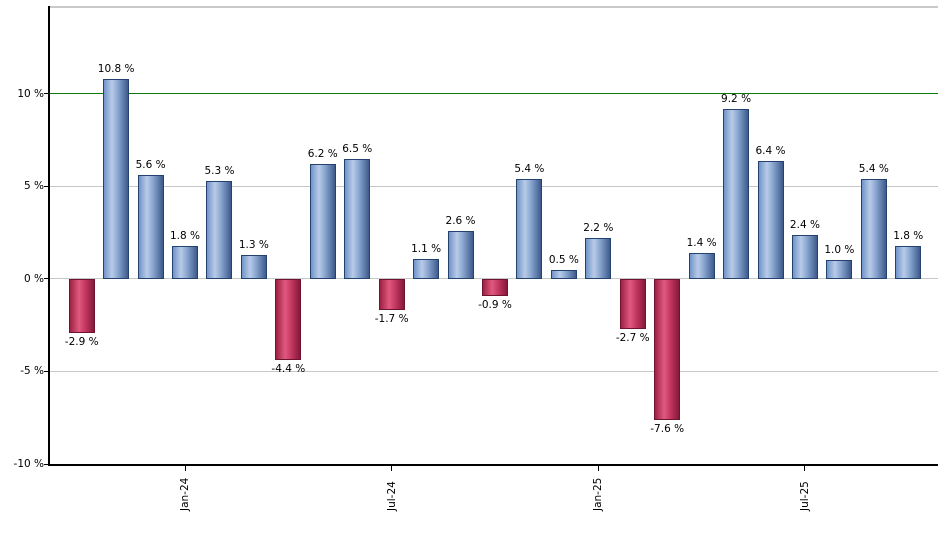  What do you see at coordinates (30, 93) in the screenshot?
I see `y-tick-label: 10 %` at bounding box center [30, 93].